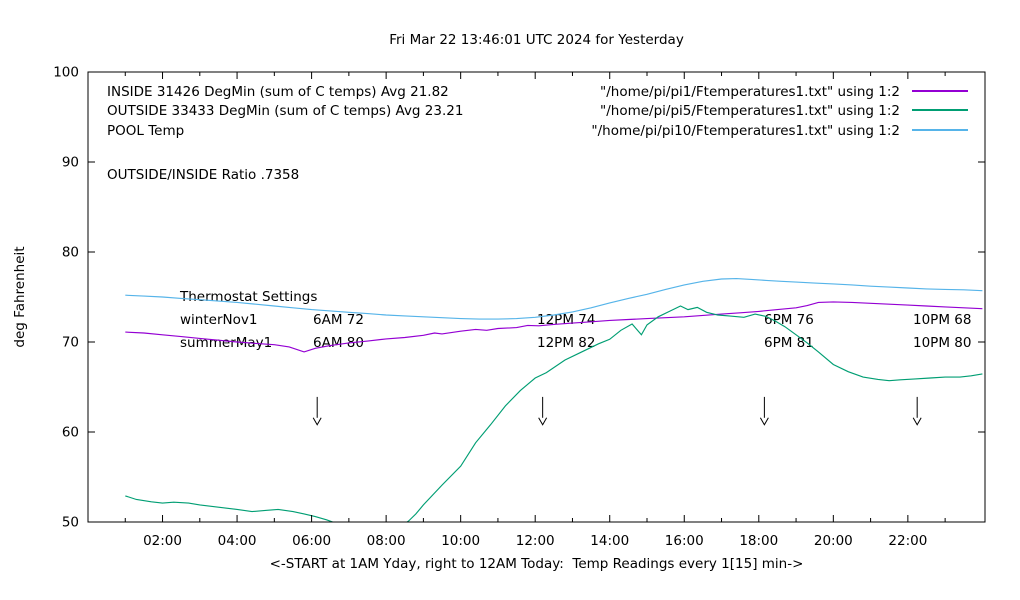  I want to click on outside-inside-ratio-label: OUTSIDE/INSIDE Ratio .7358, so click(203, 175).